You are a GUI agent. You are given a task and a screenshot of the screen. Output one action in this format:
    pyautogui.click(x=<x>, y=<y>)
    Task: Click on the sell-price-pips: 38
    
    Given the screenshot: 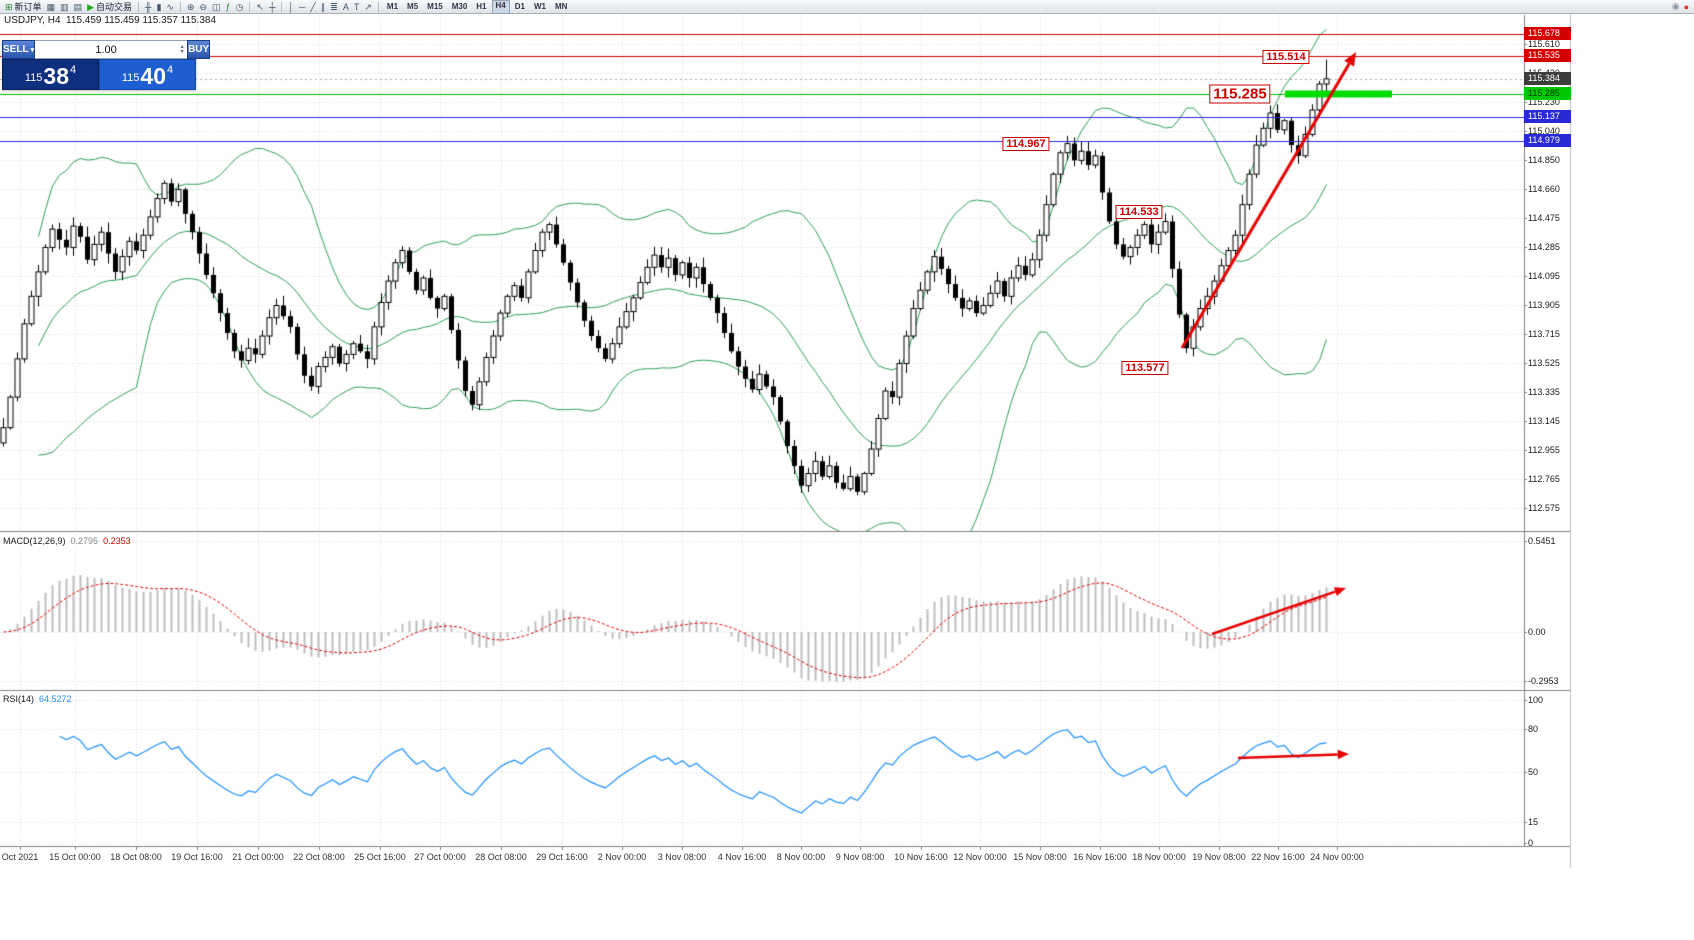 What is the action you would take?
    pyautogui.click(x=56, y=76)
    